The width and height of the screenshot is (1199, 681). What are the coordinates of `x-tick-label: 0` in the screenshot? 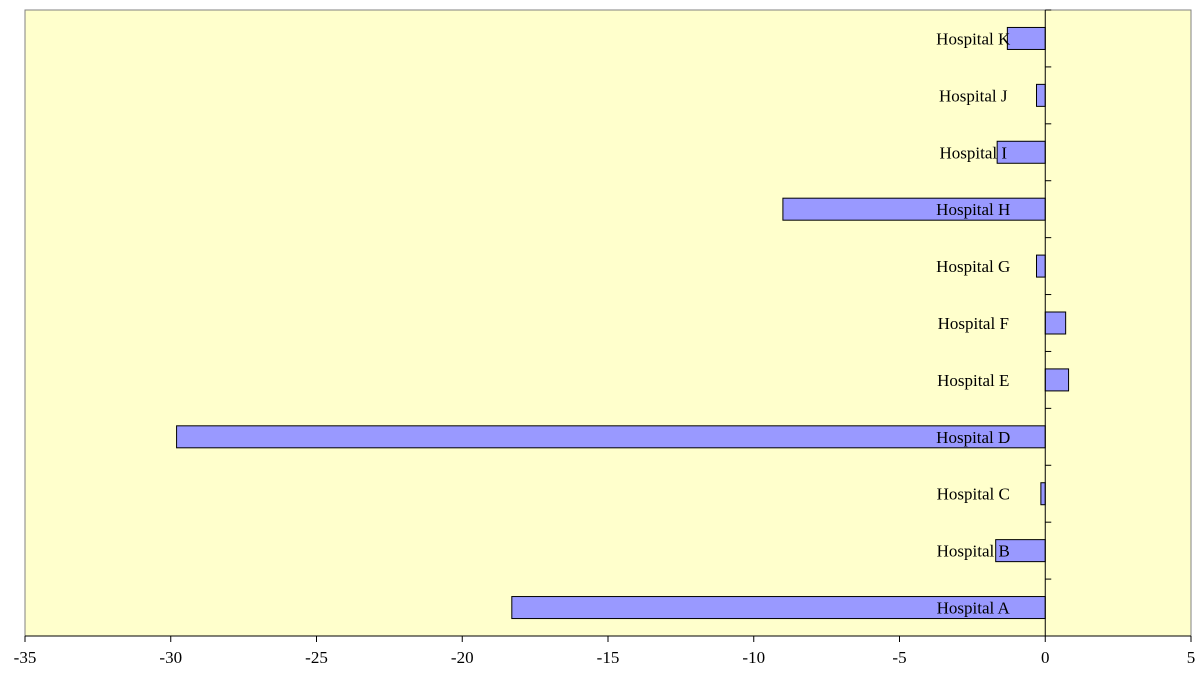 It's located at (1045, 657).